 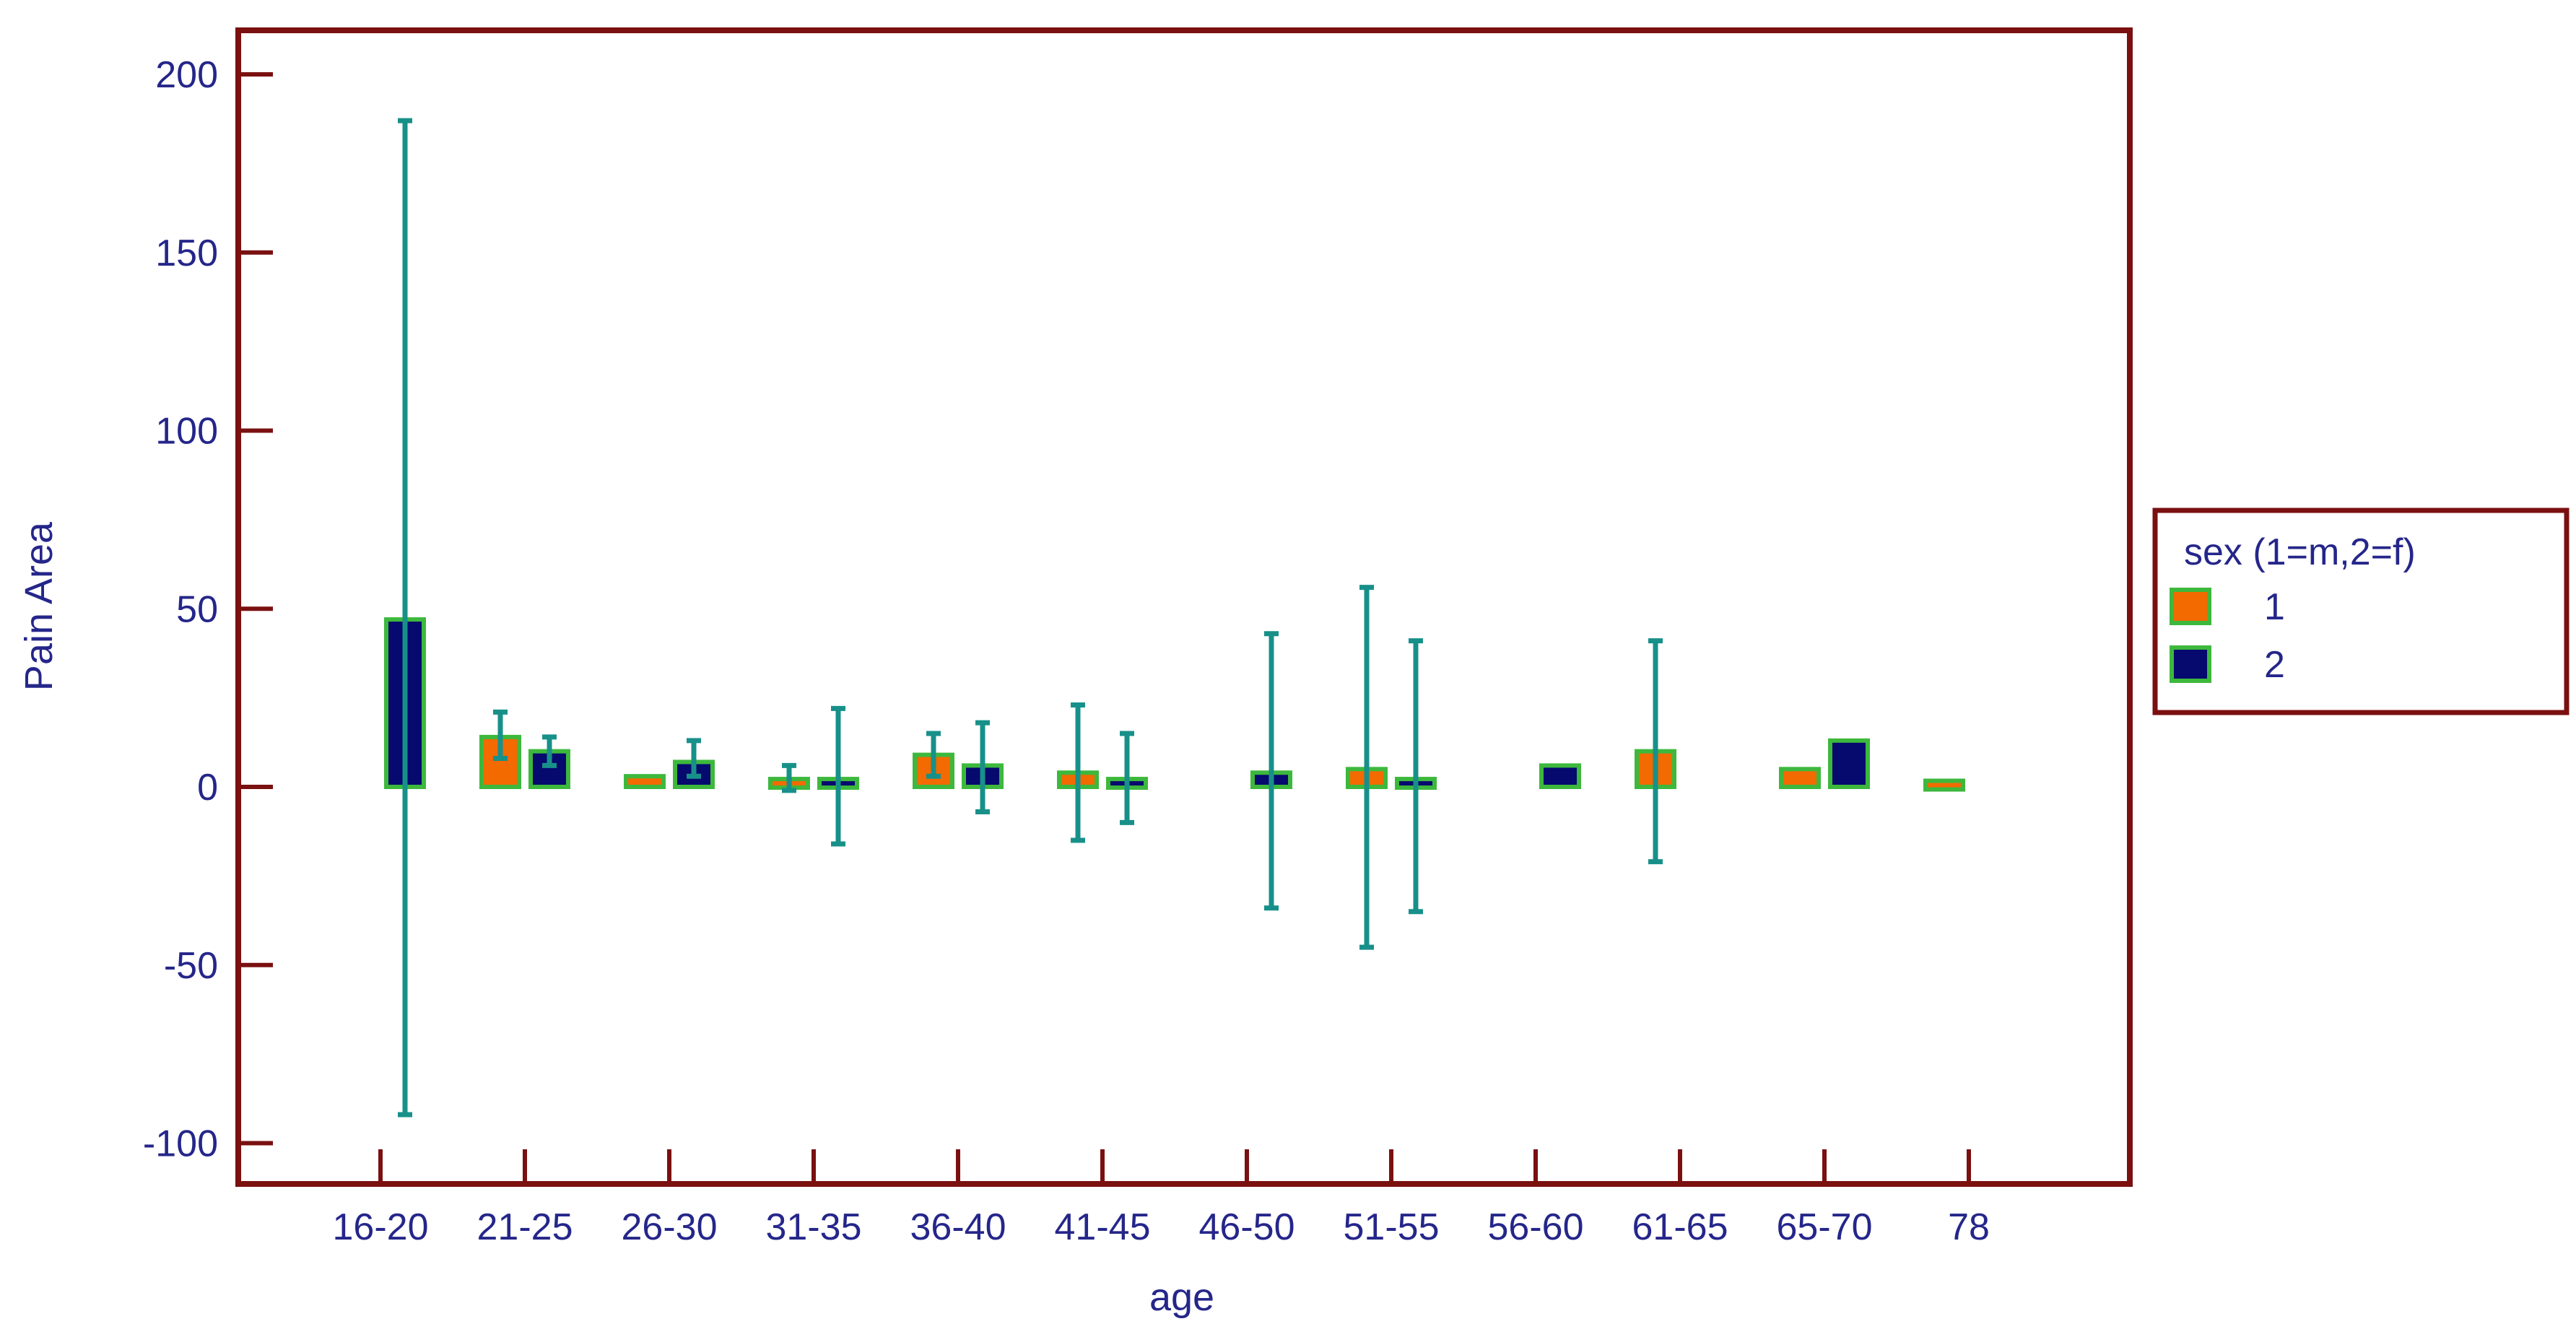 I want to click on y-axis: 200 150 100 50 0 -50 -100, so click(x=208, y=609).